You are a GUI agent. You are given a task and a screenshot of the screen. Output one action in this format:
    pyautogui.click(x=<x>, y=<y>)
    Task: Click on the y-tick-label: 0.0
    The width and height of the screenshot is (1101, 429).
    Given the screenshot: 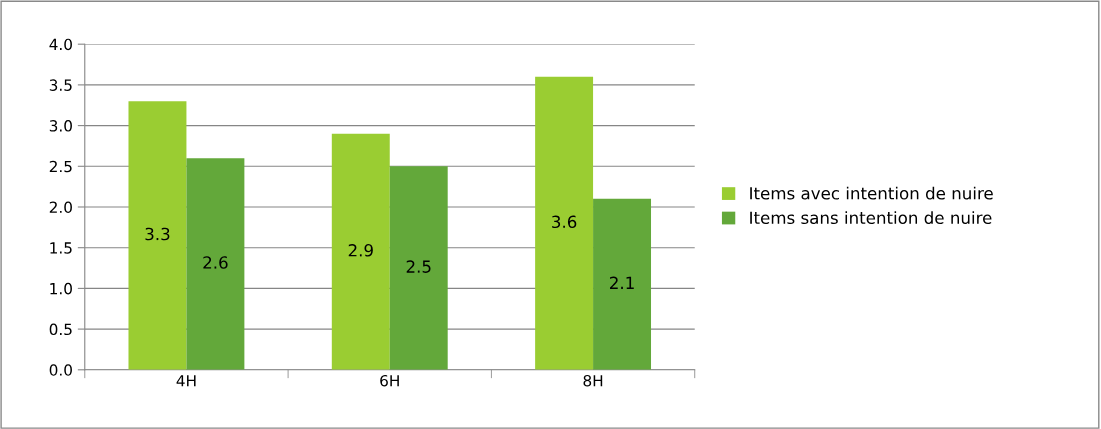 What is the action you would take?
    pyautogui.click(x=60, y=370)
    